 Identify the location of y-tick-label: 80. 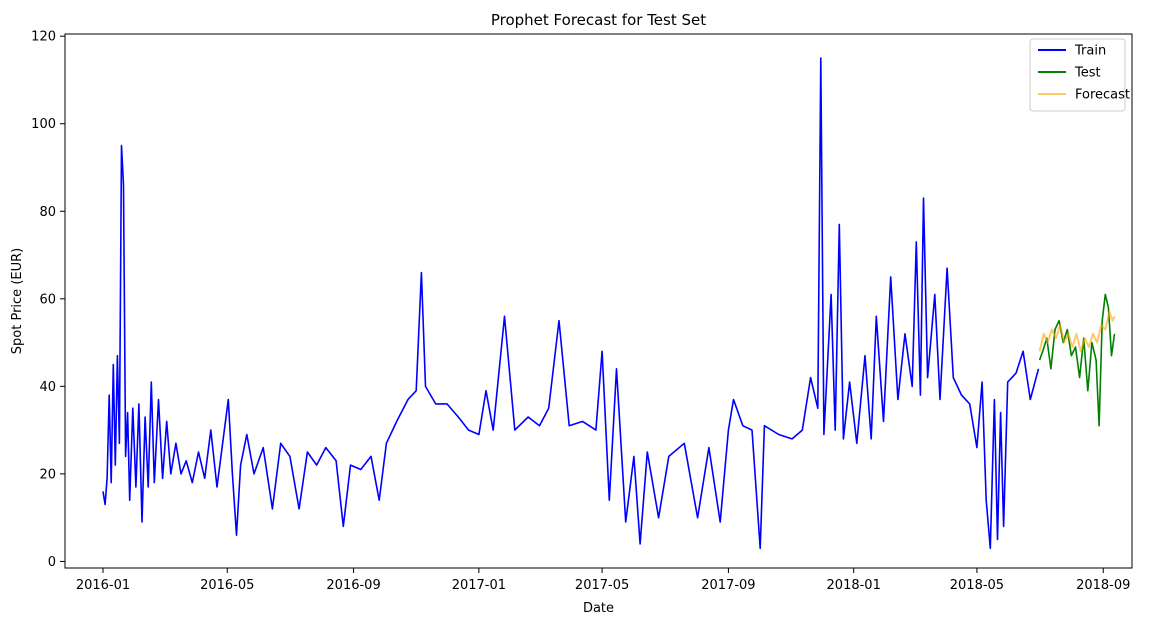
(47, 212).